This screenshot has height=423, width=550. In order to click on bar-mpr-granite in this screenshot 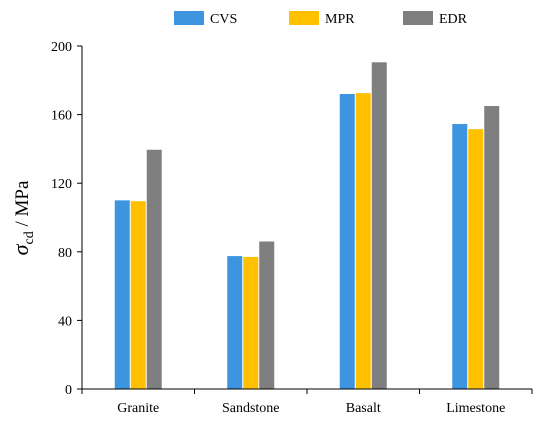, I will do `click(138, 295)`.